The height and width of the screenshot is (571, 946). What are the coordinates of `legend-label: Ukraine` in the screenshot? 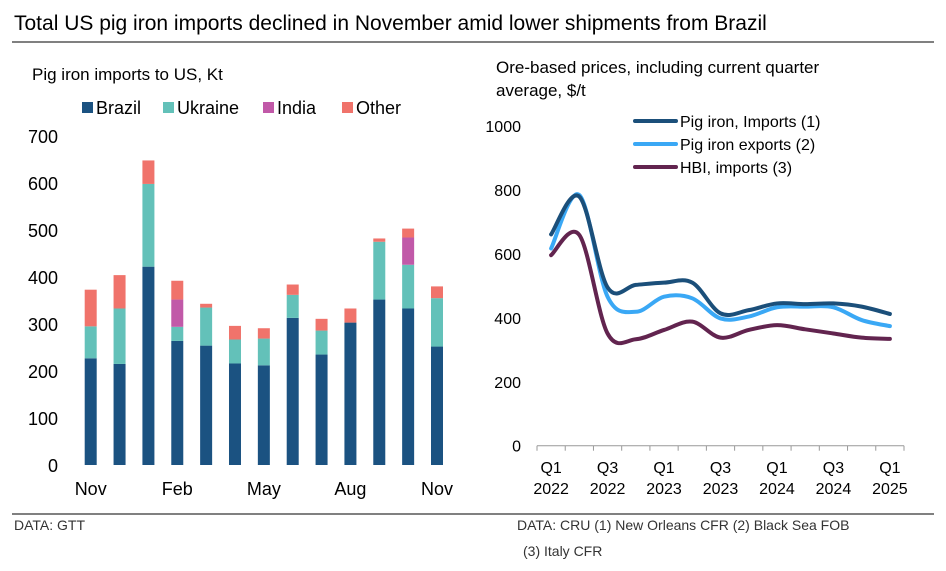 It's located at (208, 108).